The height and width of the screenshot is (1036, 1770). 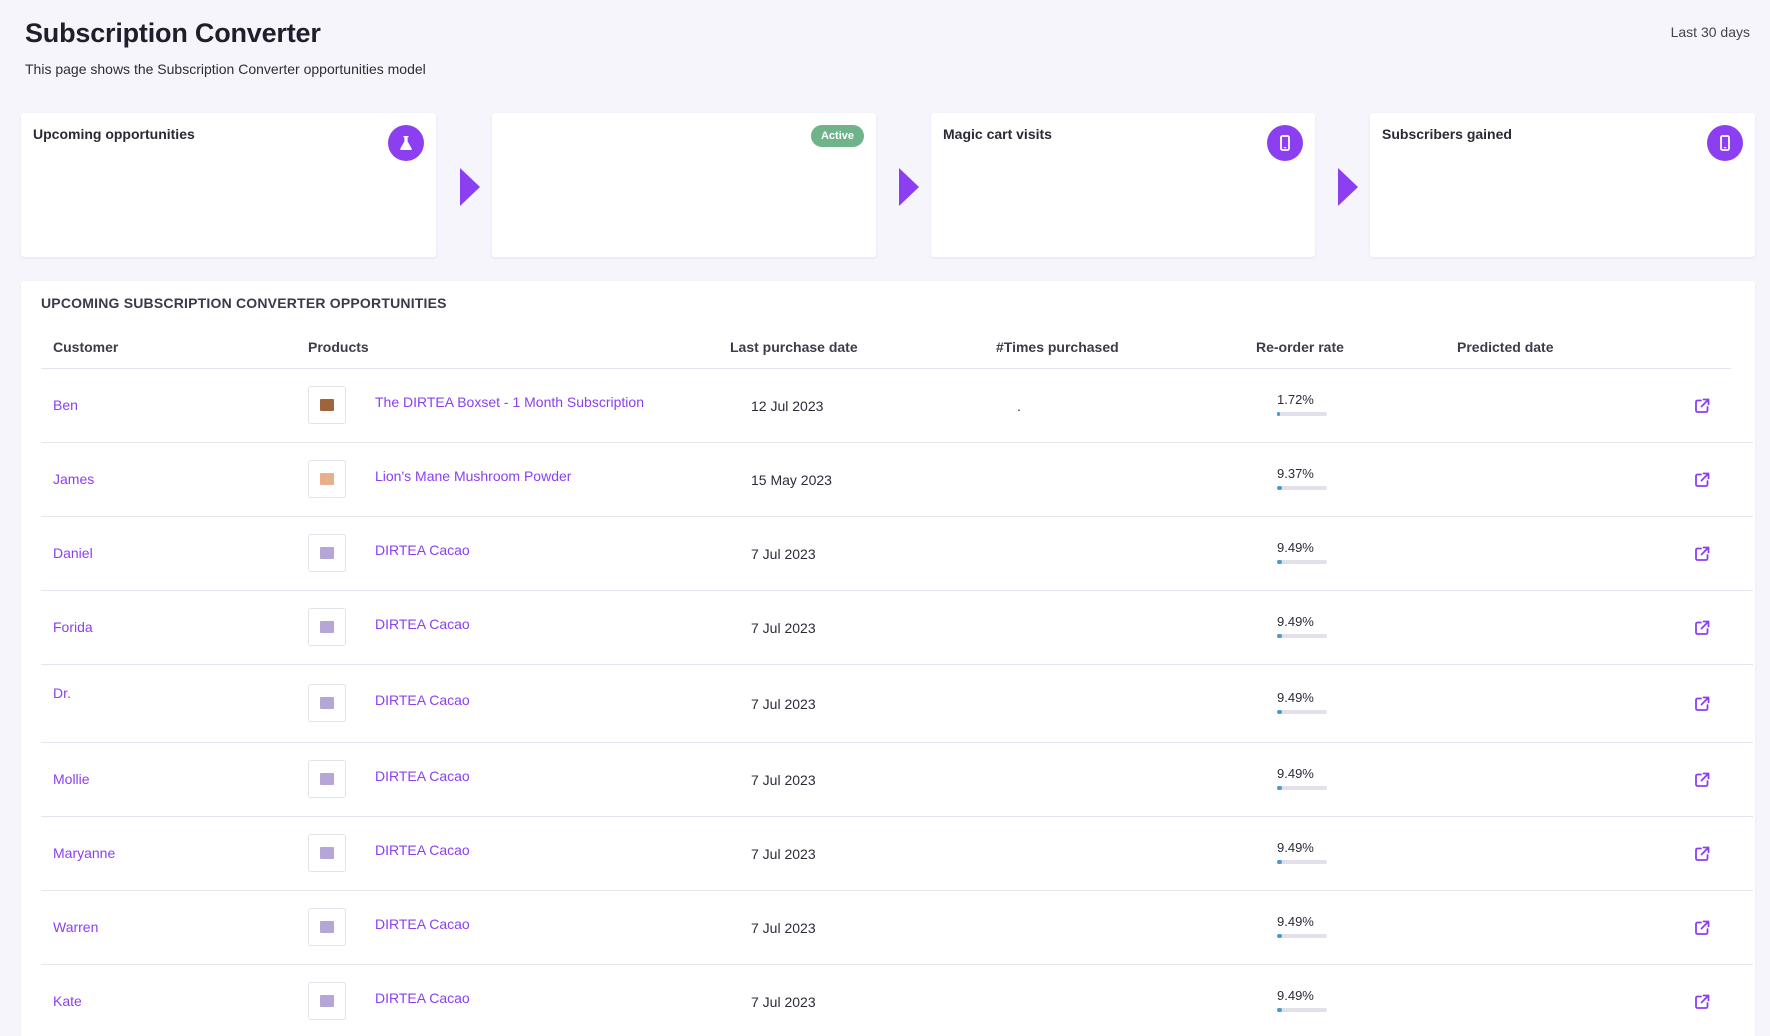 I want to click on flask-icon, so click(x=406, y=143).